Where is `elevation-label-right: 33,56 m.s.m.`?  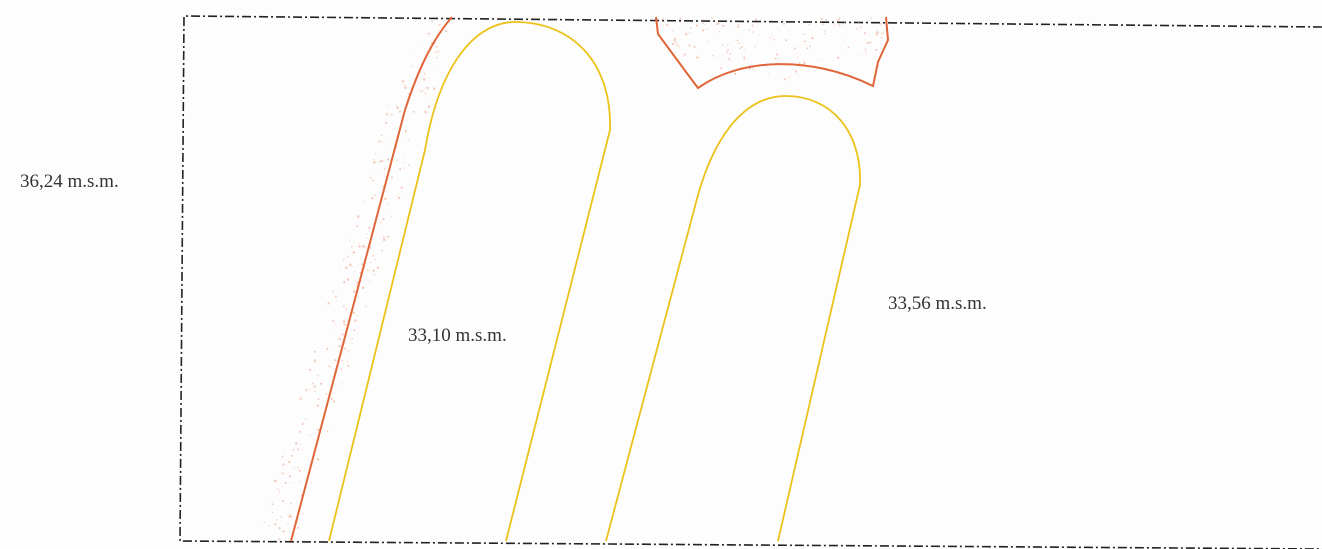 elevation-label-right: 33,56 m.s.m. is located at coordinates (937, 303).